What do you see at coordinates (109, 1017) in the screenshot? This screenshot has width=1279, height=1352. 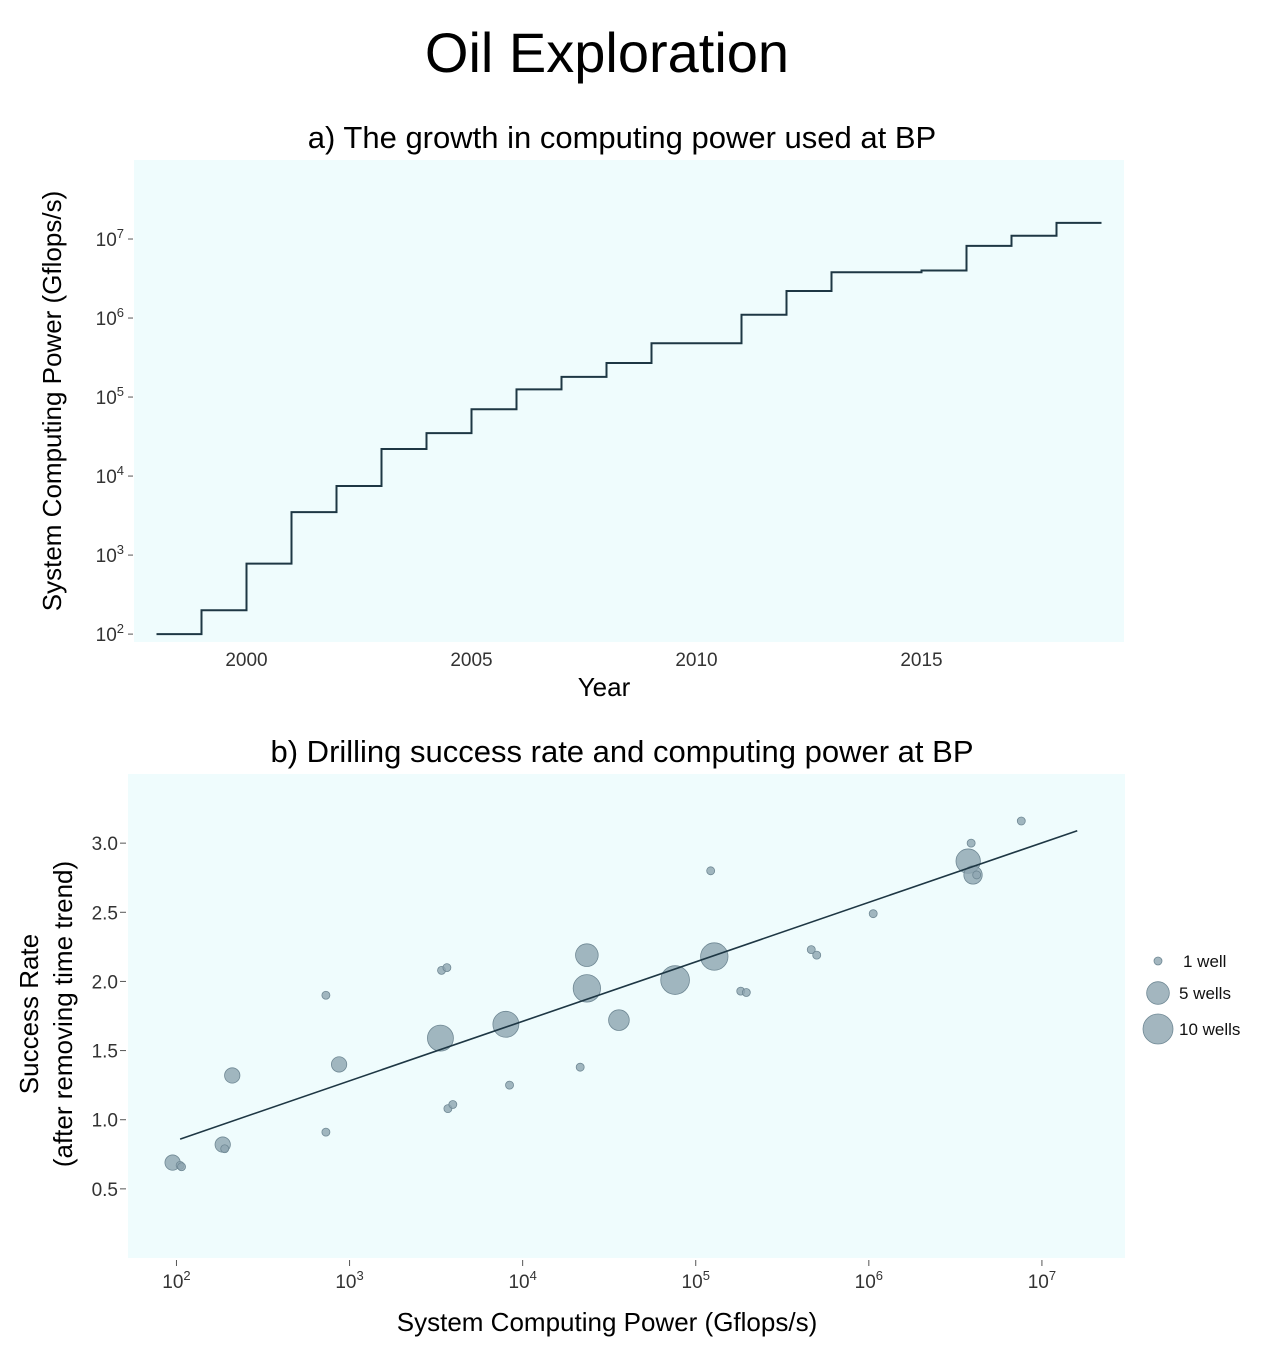 I see `panel-b-y-ticks: 0.5 1.0 1.5 2.0 2.5 3.0` at bounding box center [109, 1017].